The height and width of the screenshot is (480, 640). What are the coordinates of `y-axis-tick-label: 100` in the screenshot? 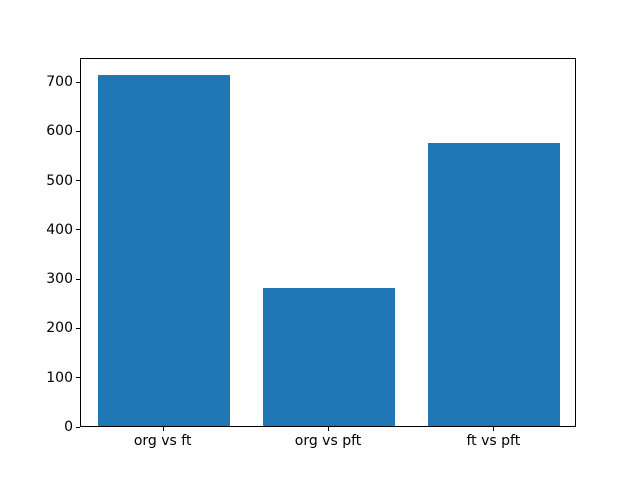 It's located at (59, 377).